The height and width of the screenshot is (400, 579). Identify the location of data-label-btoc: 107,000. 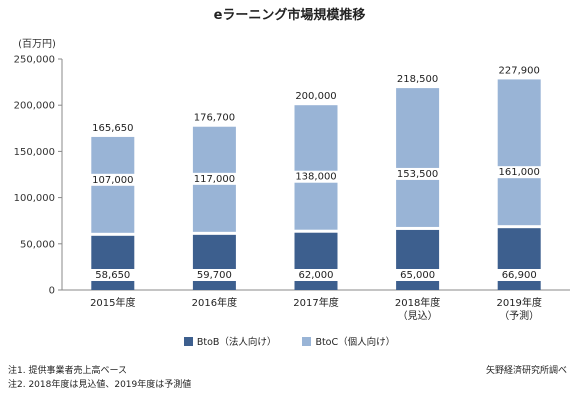
(112, 180).